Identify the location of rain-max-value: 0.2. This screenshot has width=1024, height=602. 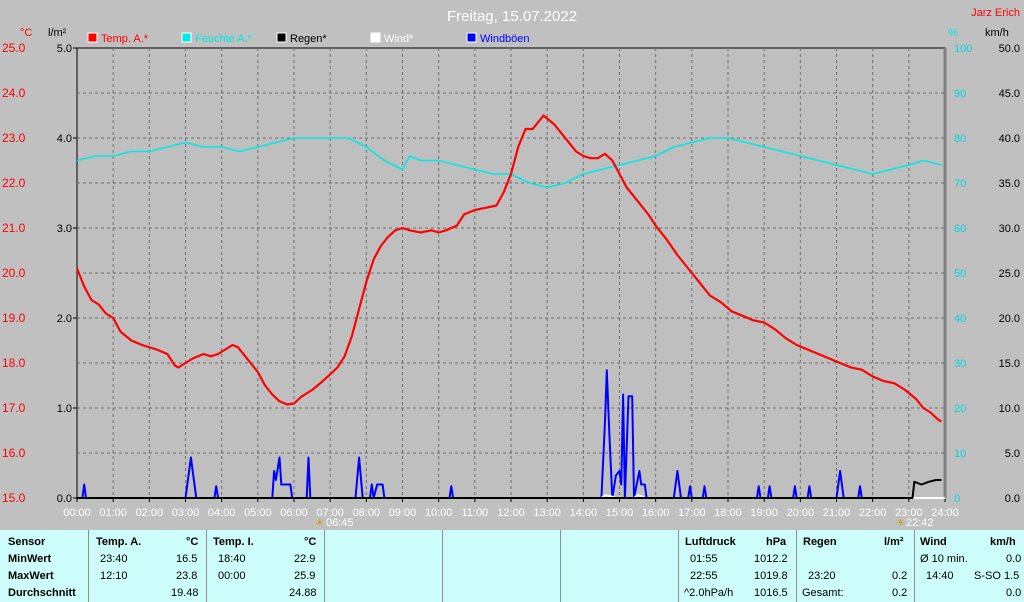
(900, 576).